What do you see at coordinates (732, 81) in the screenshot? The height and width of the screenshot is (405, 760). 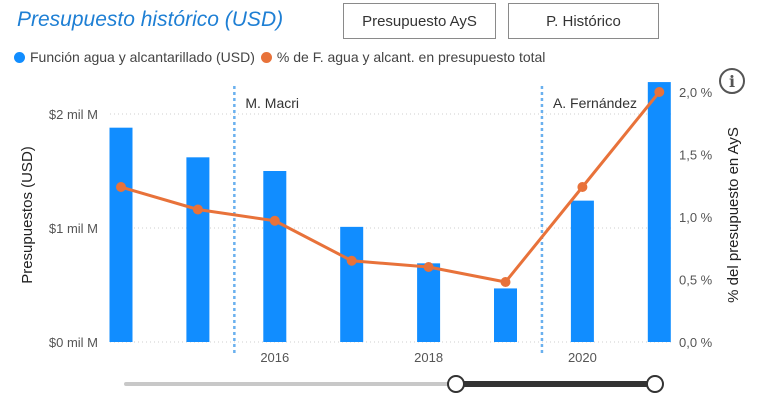 I see `info-icon: i` at bounding box center [732, 81].